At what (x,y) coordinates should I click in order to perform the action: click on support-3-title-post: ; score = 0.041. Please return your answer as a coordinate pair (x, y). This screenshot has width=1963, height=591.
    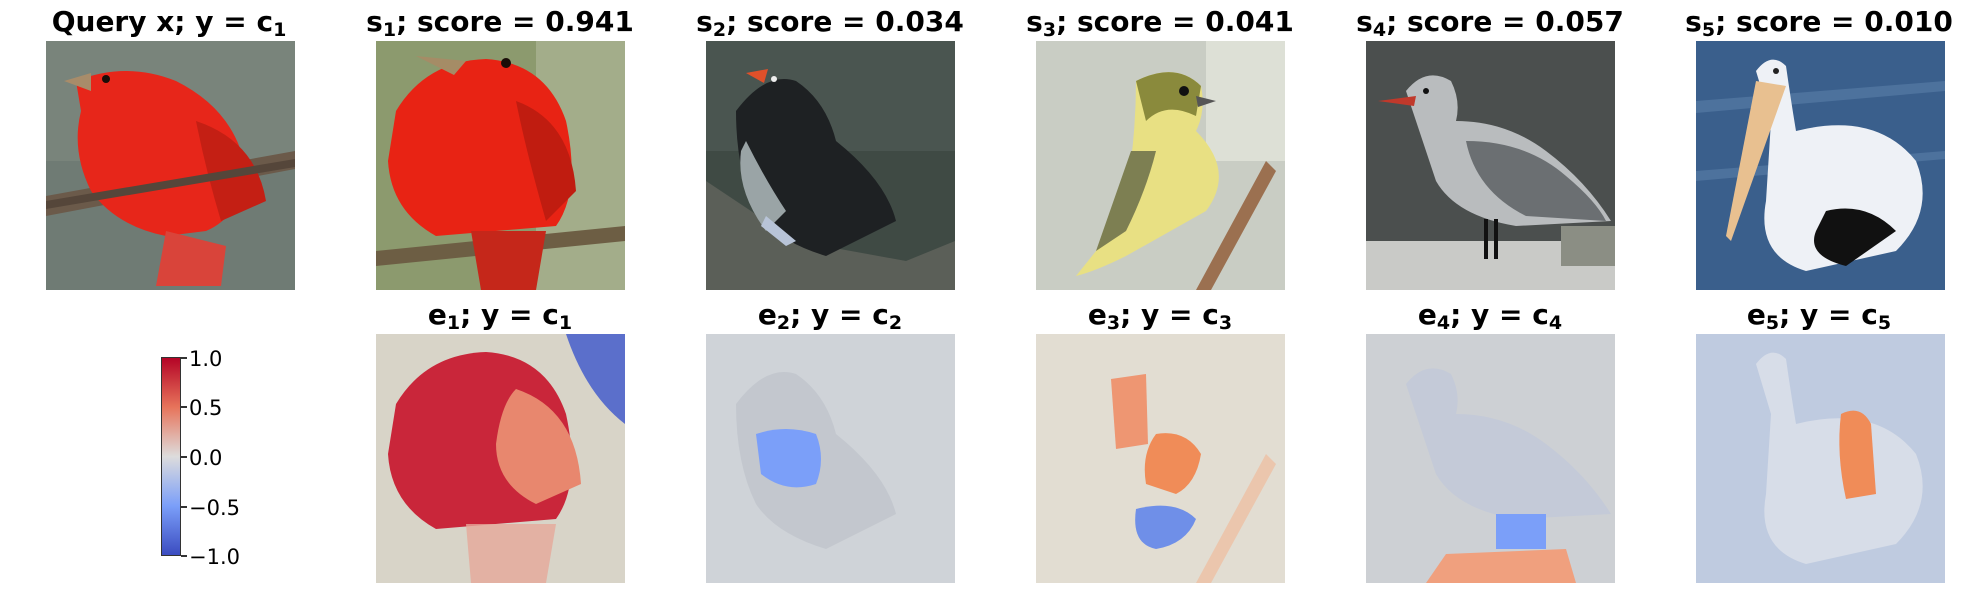
    Looking at the image, I should click on (1175, 21).